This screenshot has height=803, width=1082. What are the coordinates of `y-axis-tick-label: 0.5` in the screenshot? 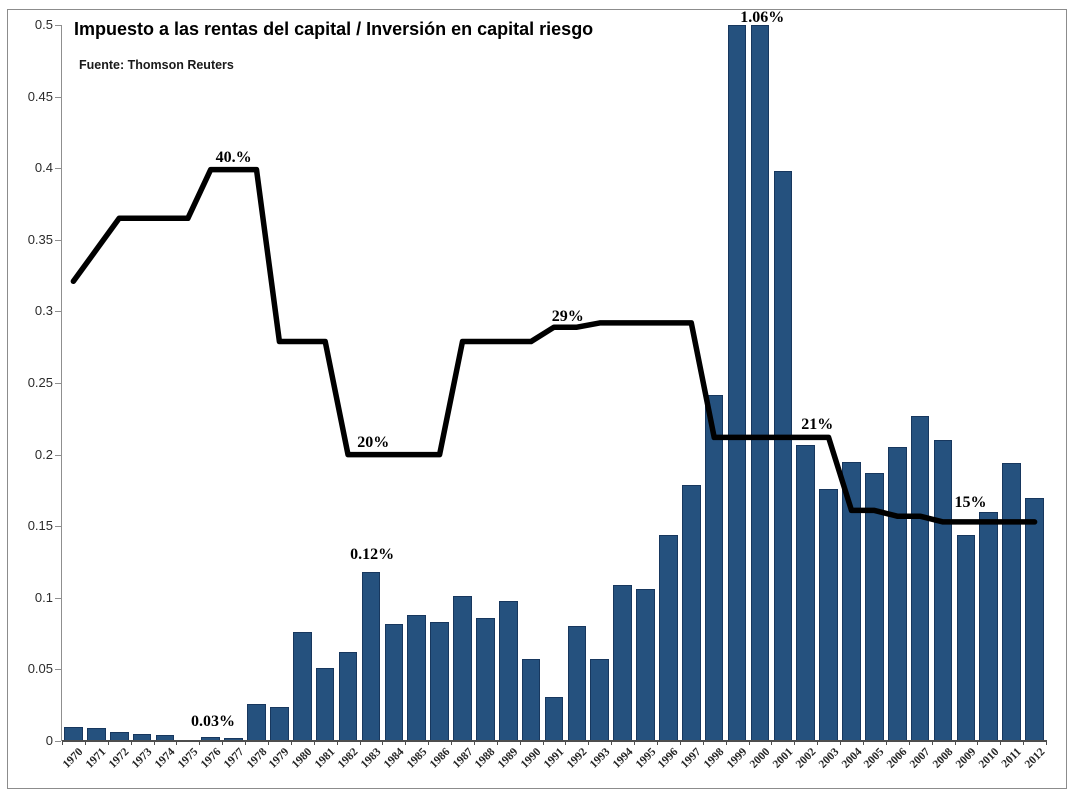 It's located at (43, 24).